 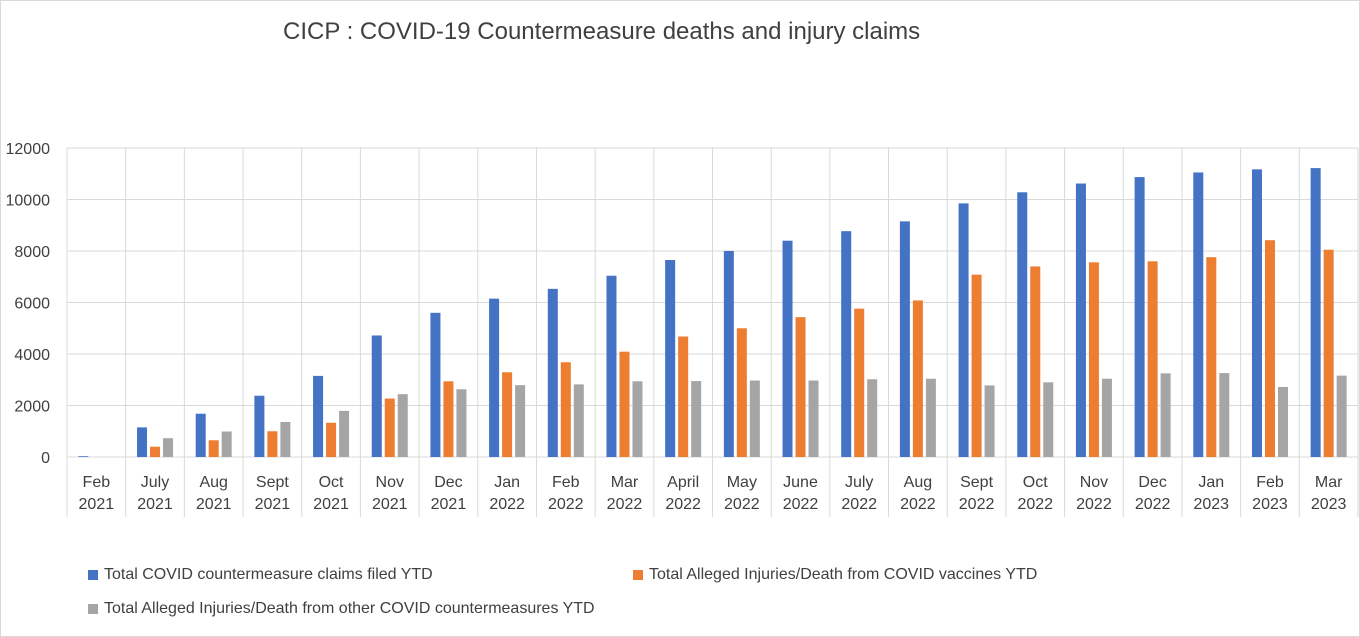 What do you see at coordinates (638, 575) in the screenshot?
I see `legend-swatch-orange` at bounding box center [638, 575].